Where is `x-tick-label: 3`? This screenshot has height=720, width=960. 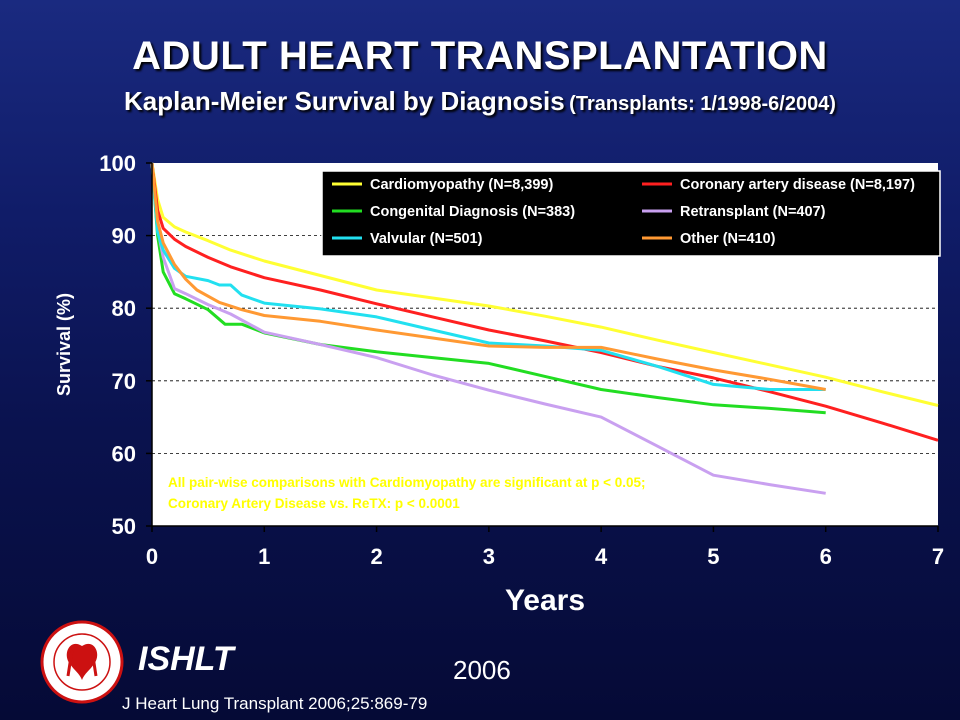 x-tick-label: 3 is located at coordinates (489, 556).